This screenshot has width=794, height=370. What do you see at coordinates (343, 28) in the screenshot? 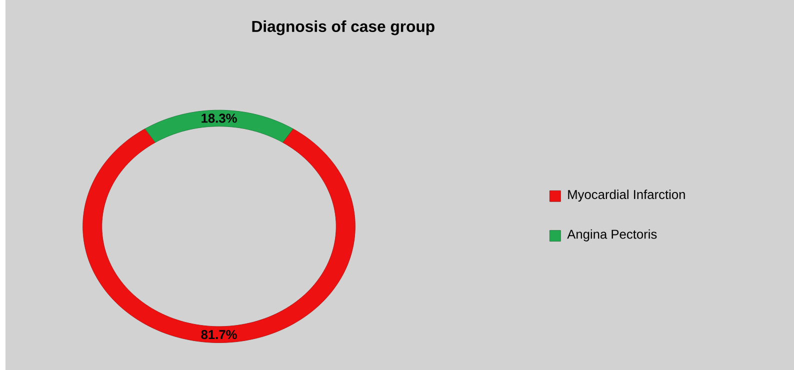
I see `chart-title: Diagnosis of case group` at bounding box center [343, 28].